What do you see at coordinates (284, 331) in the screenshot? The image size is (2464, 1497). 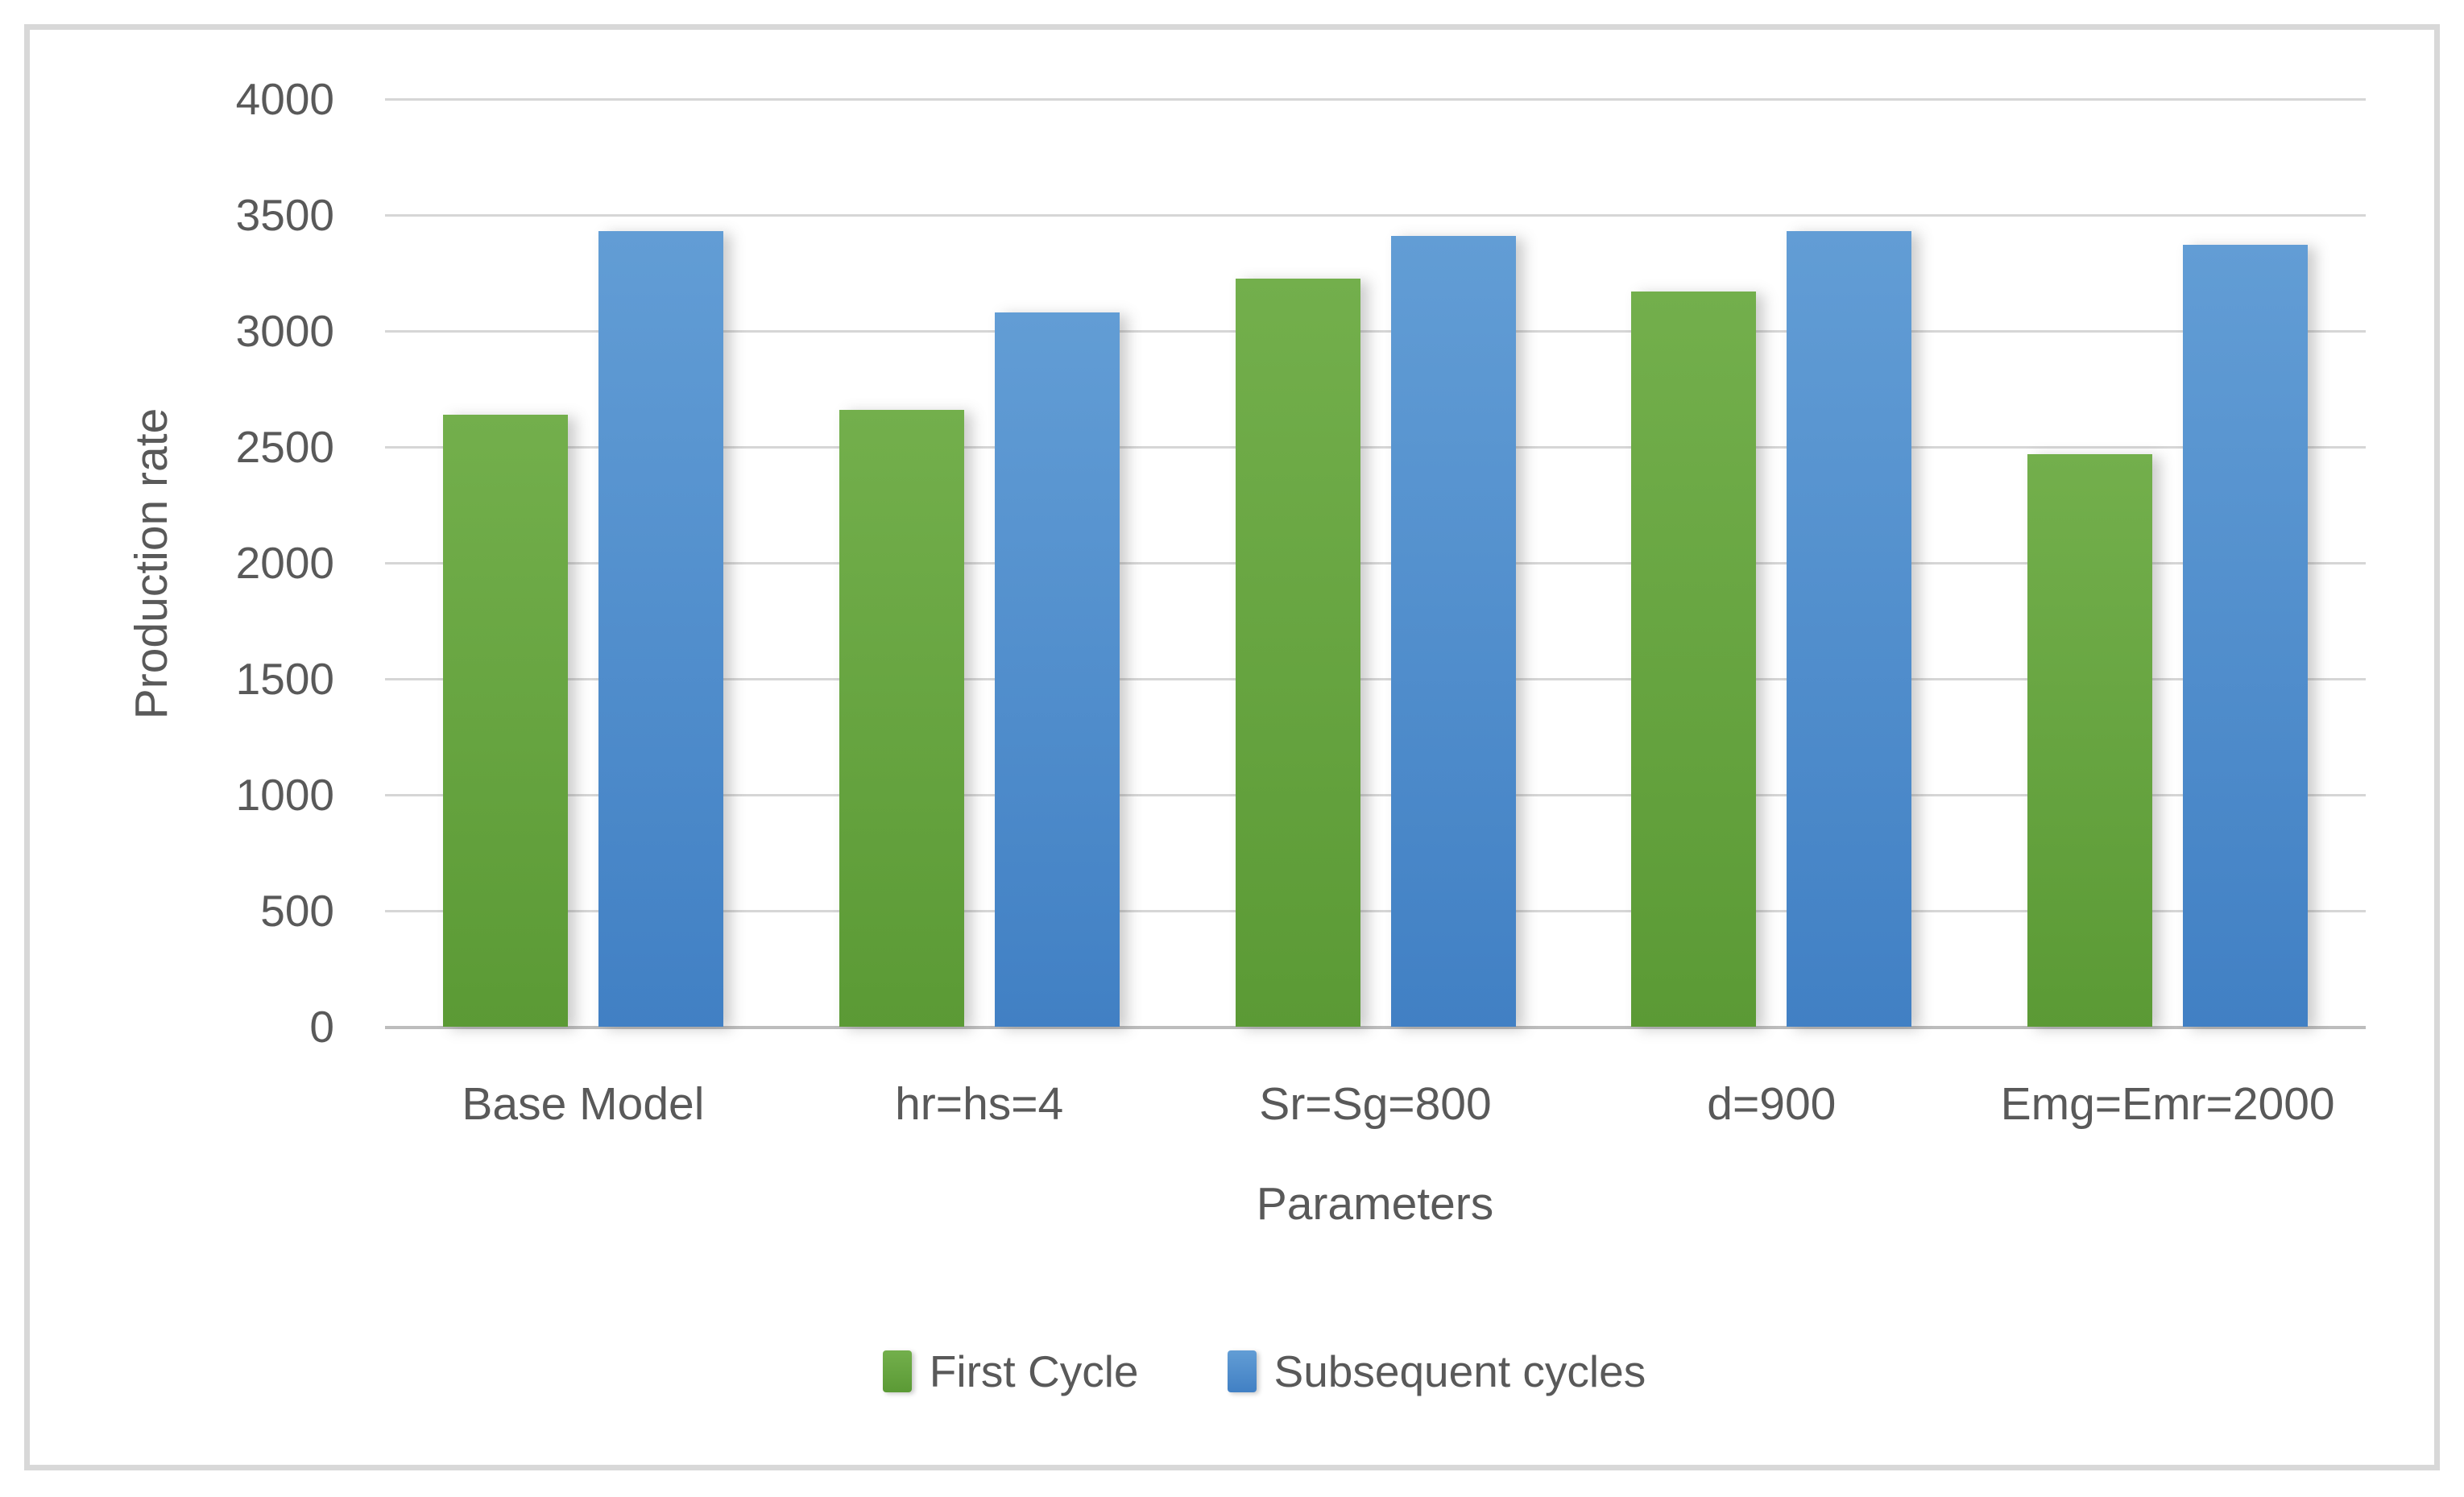 I see `y-tick-label: 3000` at bounding box center [284, 331].